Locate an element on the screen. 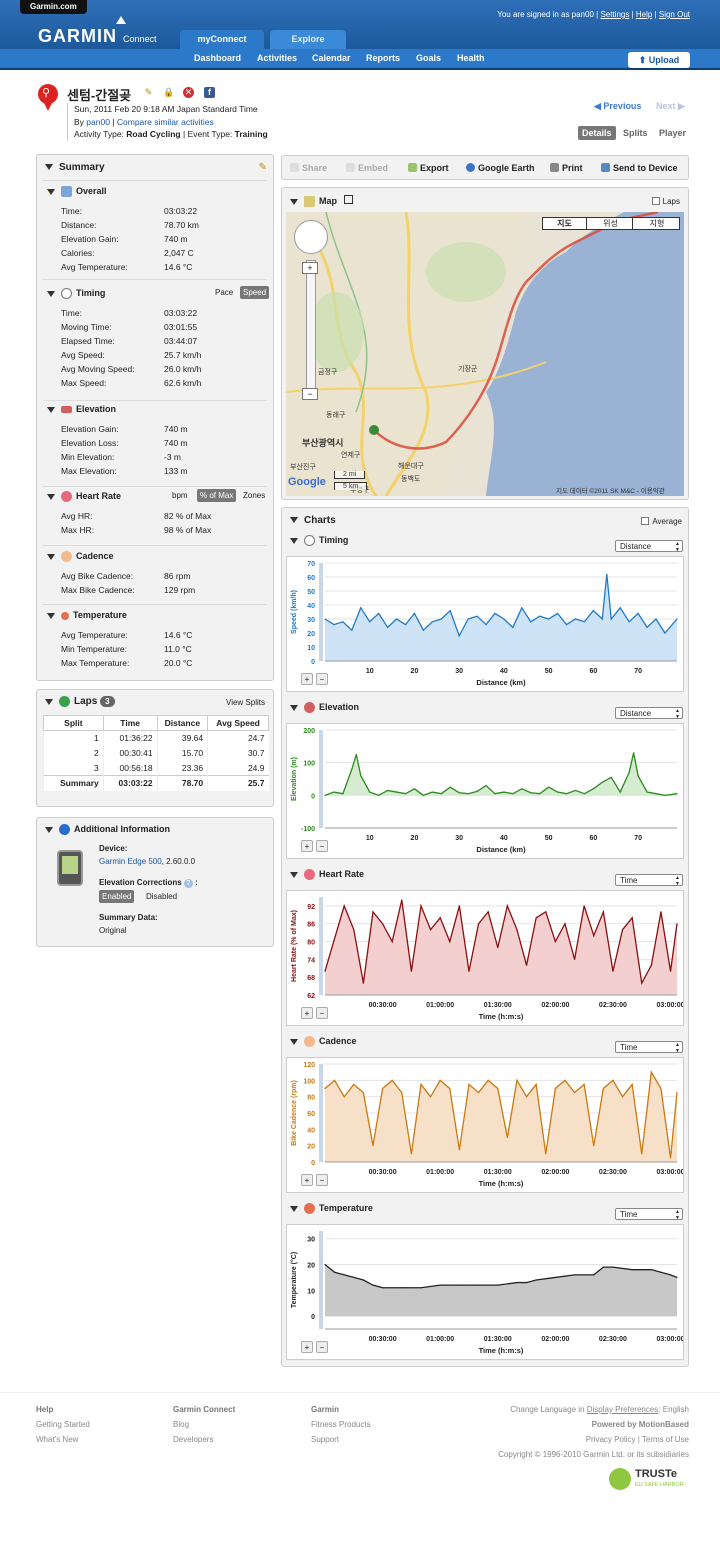  map-type-satellite: 위성 is located at coordinates (611, 223).